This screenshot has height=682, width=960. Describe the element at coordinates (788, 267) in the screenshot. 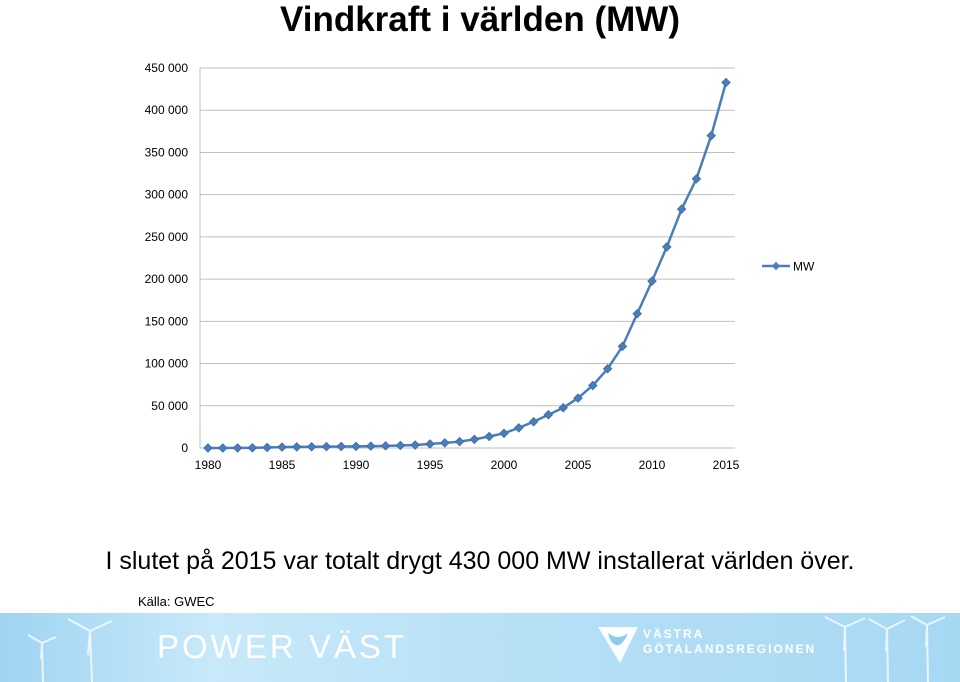

I see `legend: MW` at that location.